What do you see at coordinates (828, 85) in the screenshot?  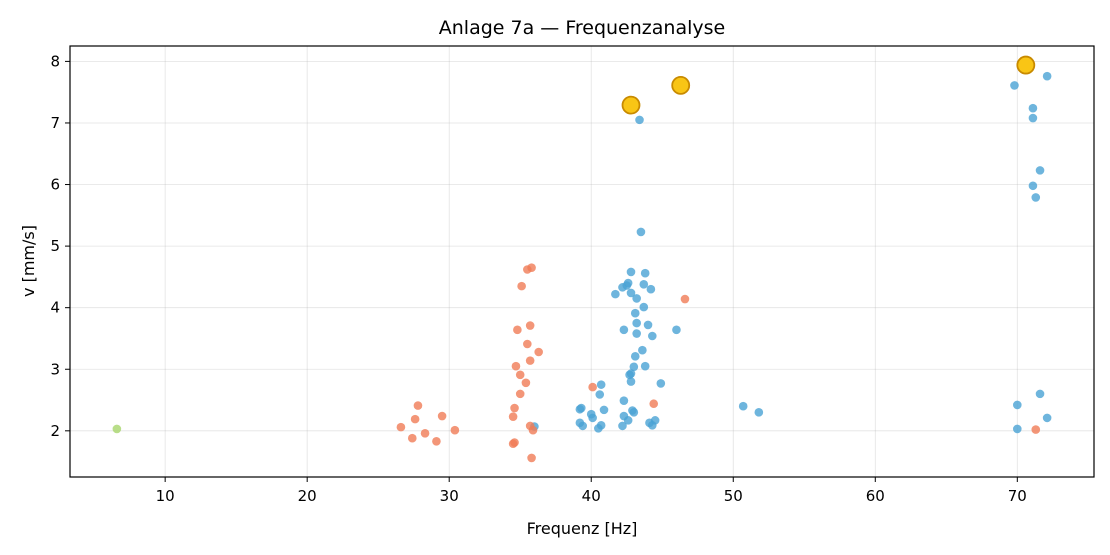 I see `highlight-points` at bounding box center [828, 85].